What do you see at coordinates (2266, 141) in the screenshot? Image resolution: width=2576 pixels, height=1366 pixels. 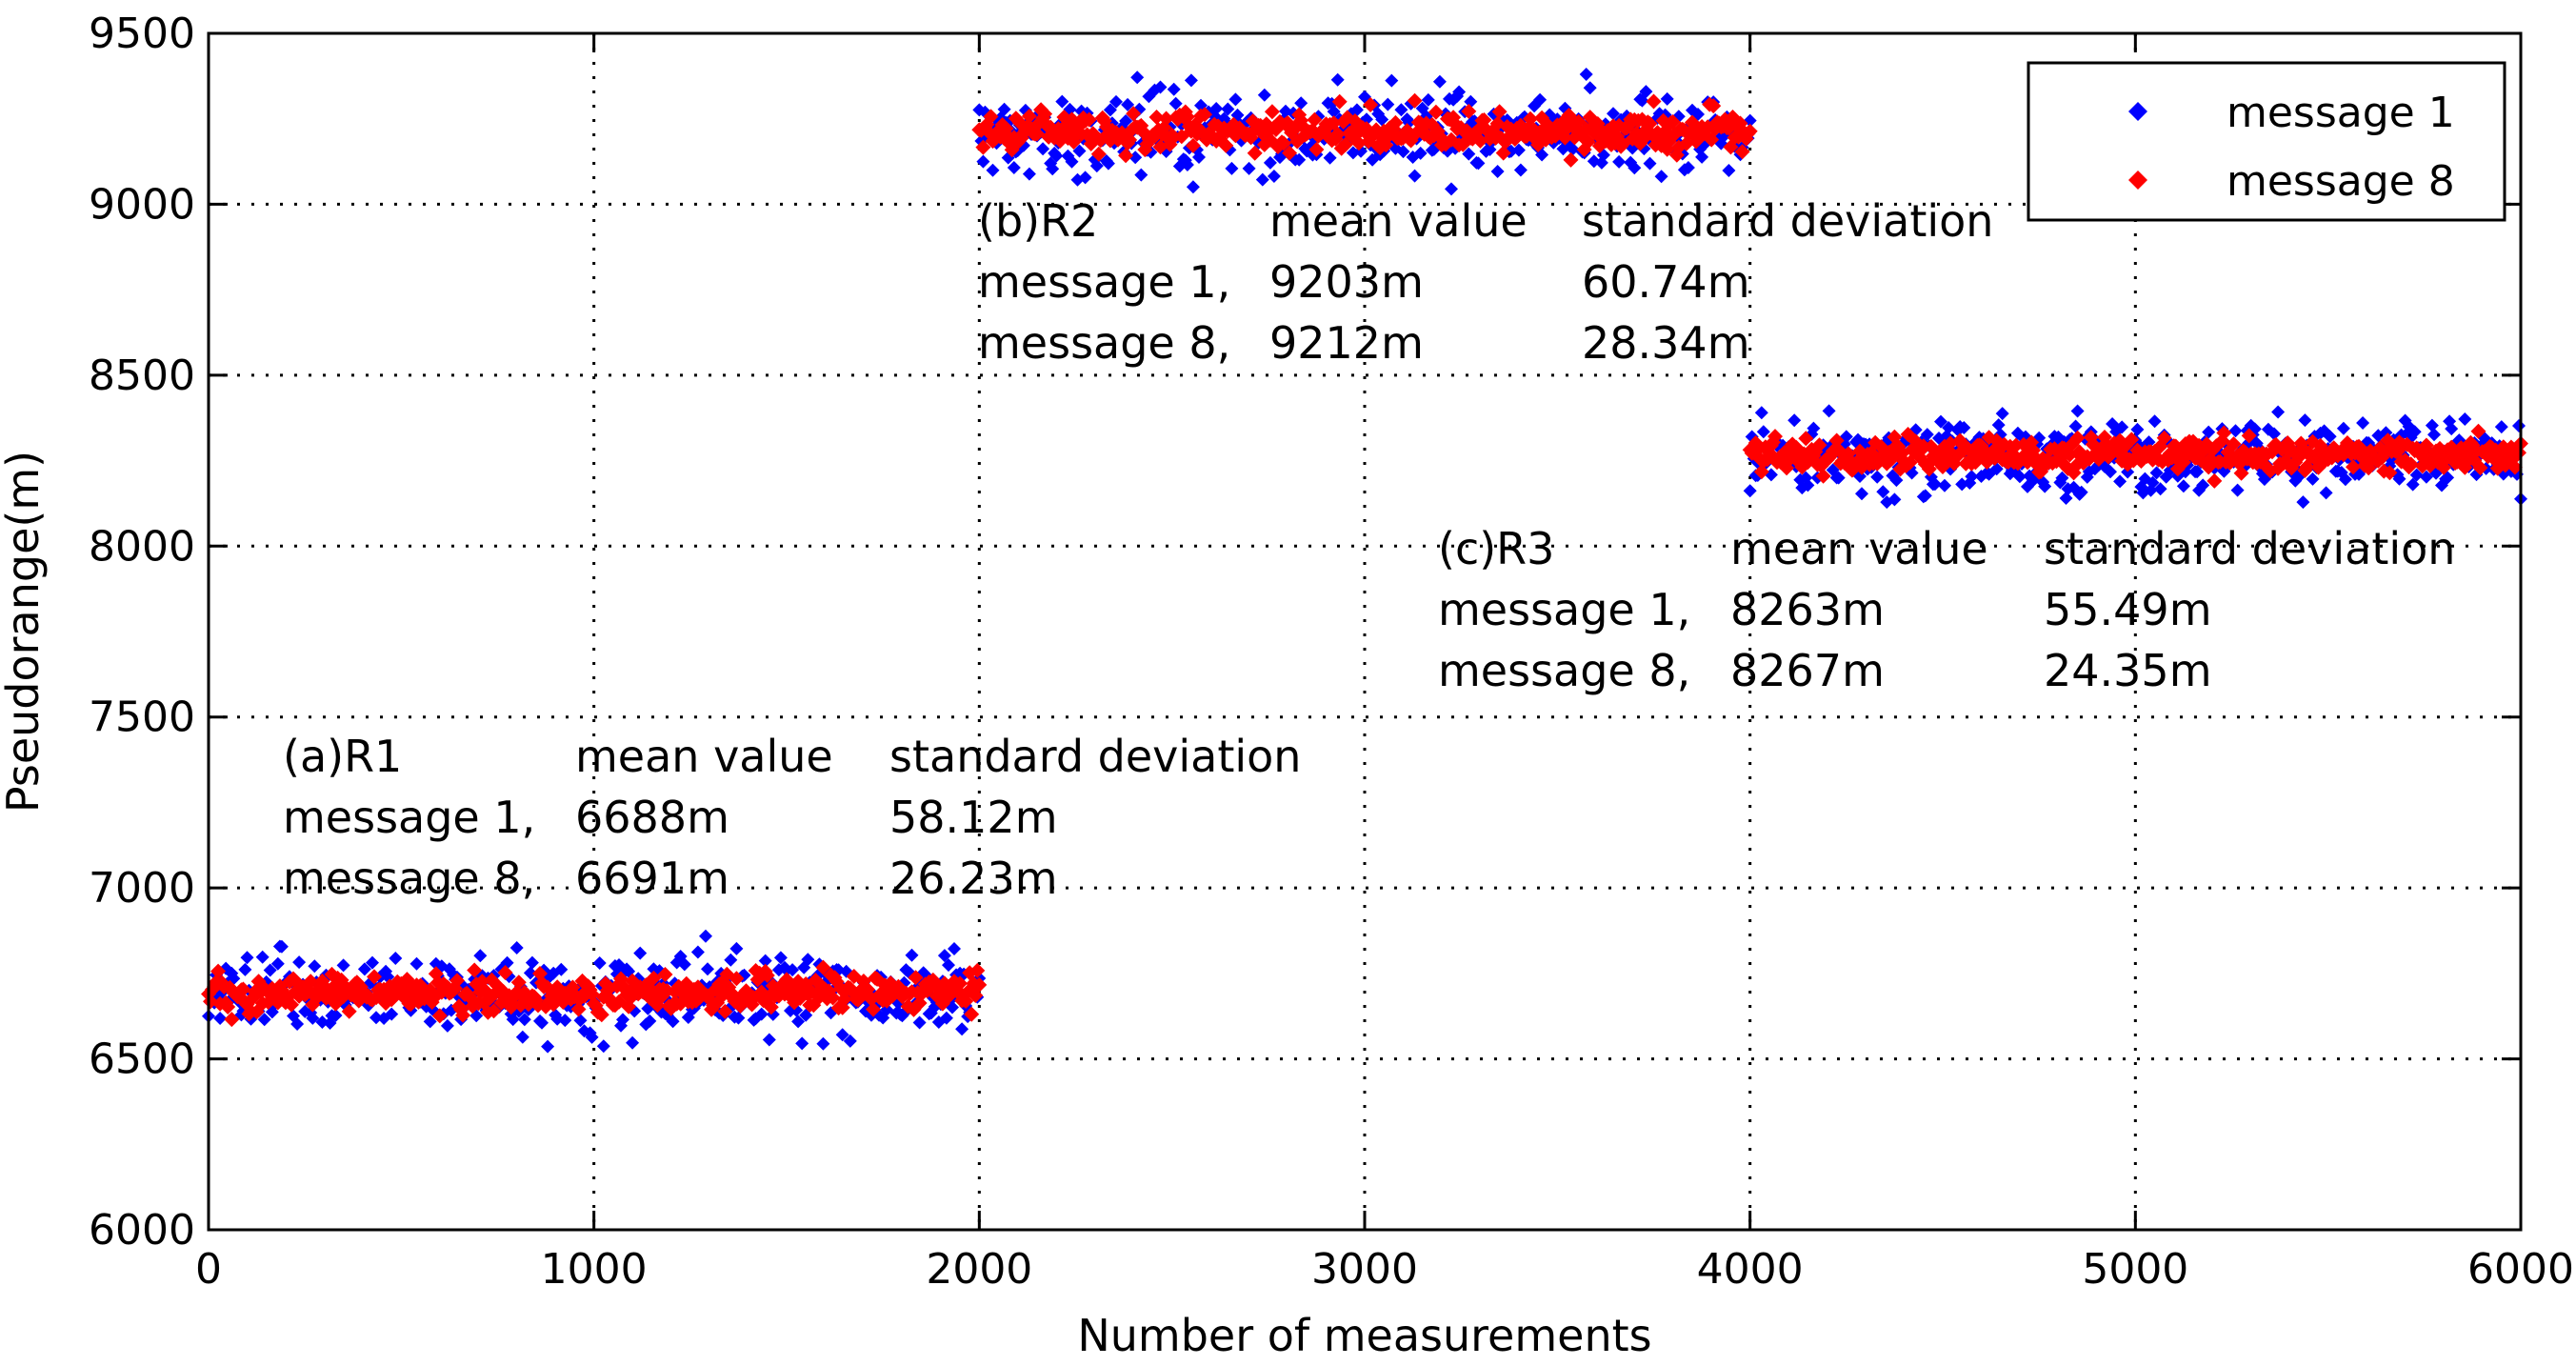 I see `legend: message 1 message 8` at bounding box center [2266, 141].